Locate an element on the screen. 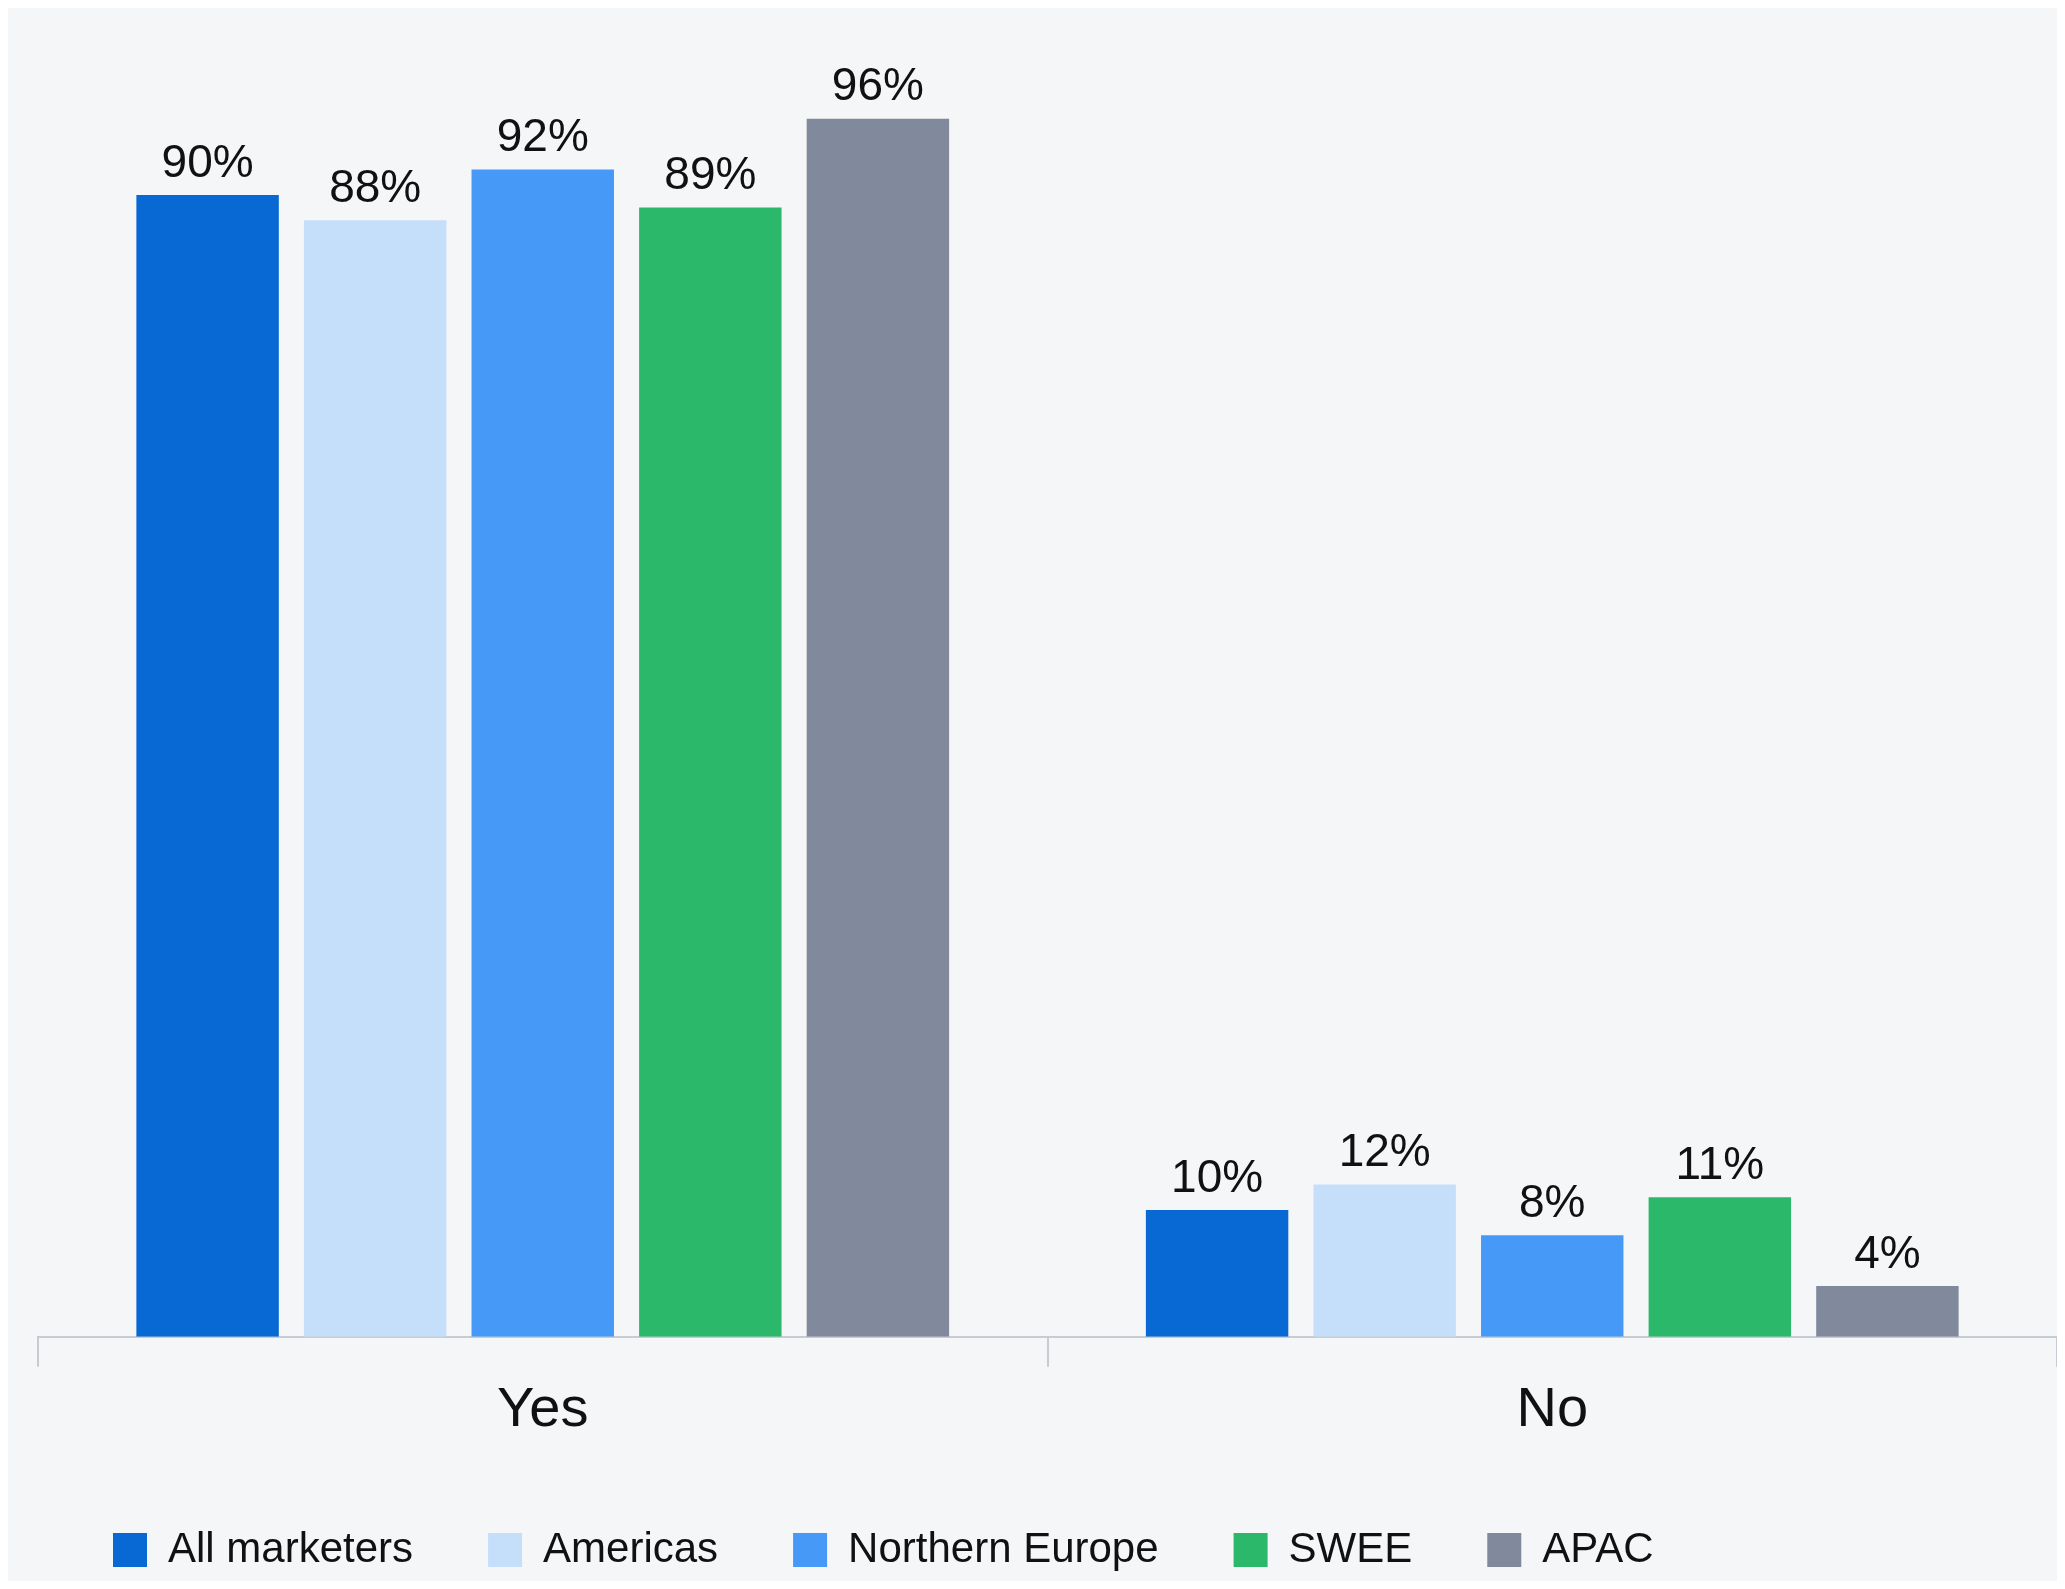  data-label: 88% is located at coordinates (375, 185).